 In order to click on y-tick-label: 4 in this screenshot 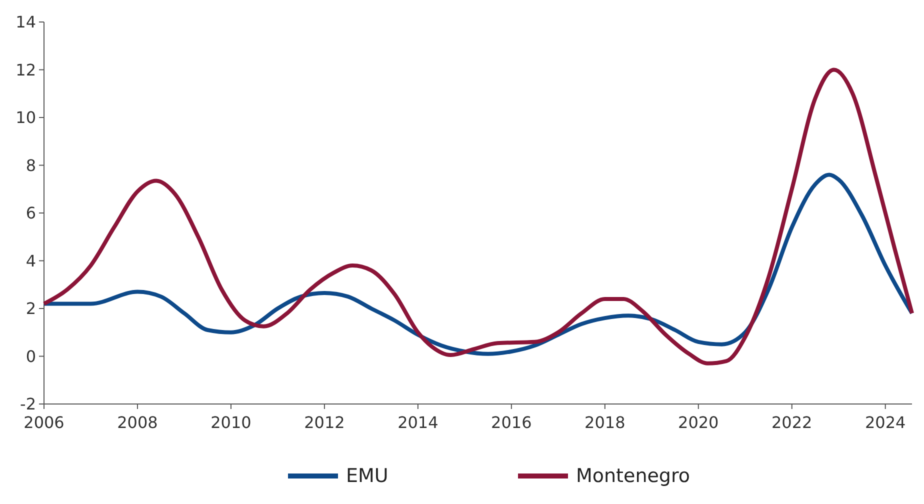, I will do `click(31, 260)`.